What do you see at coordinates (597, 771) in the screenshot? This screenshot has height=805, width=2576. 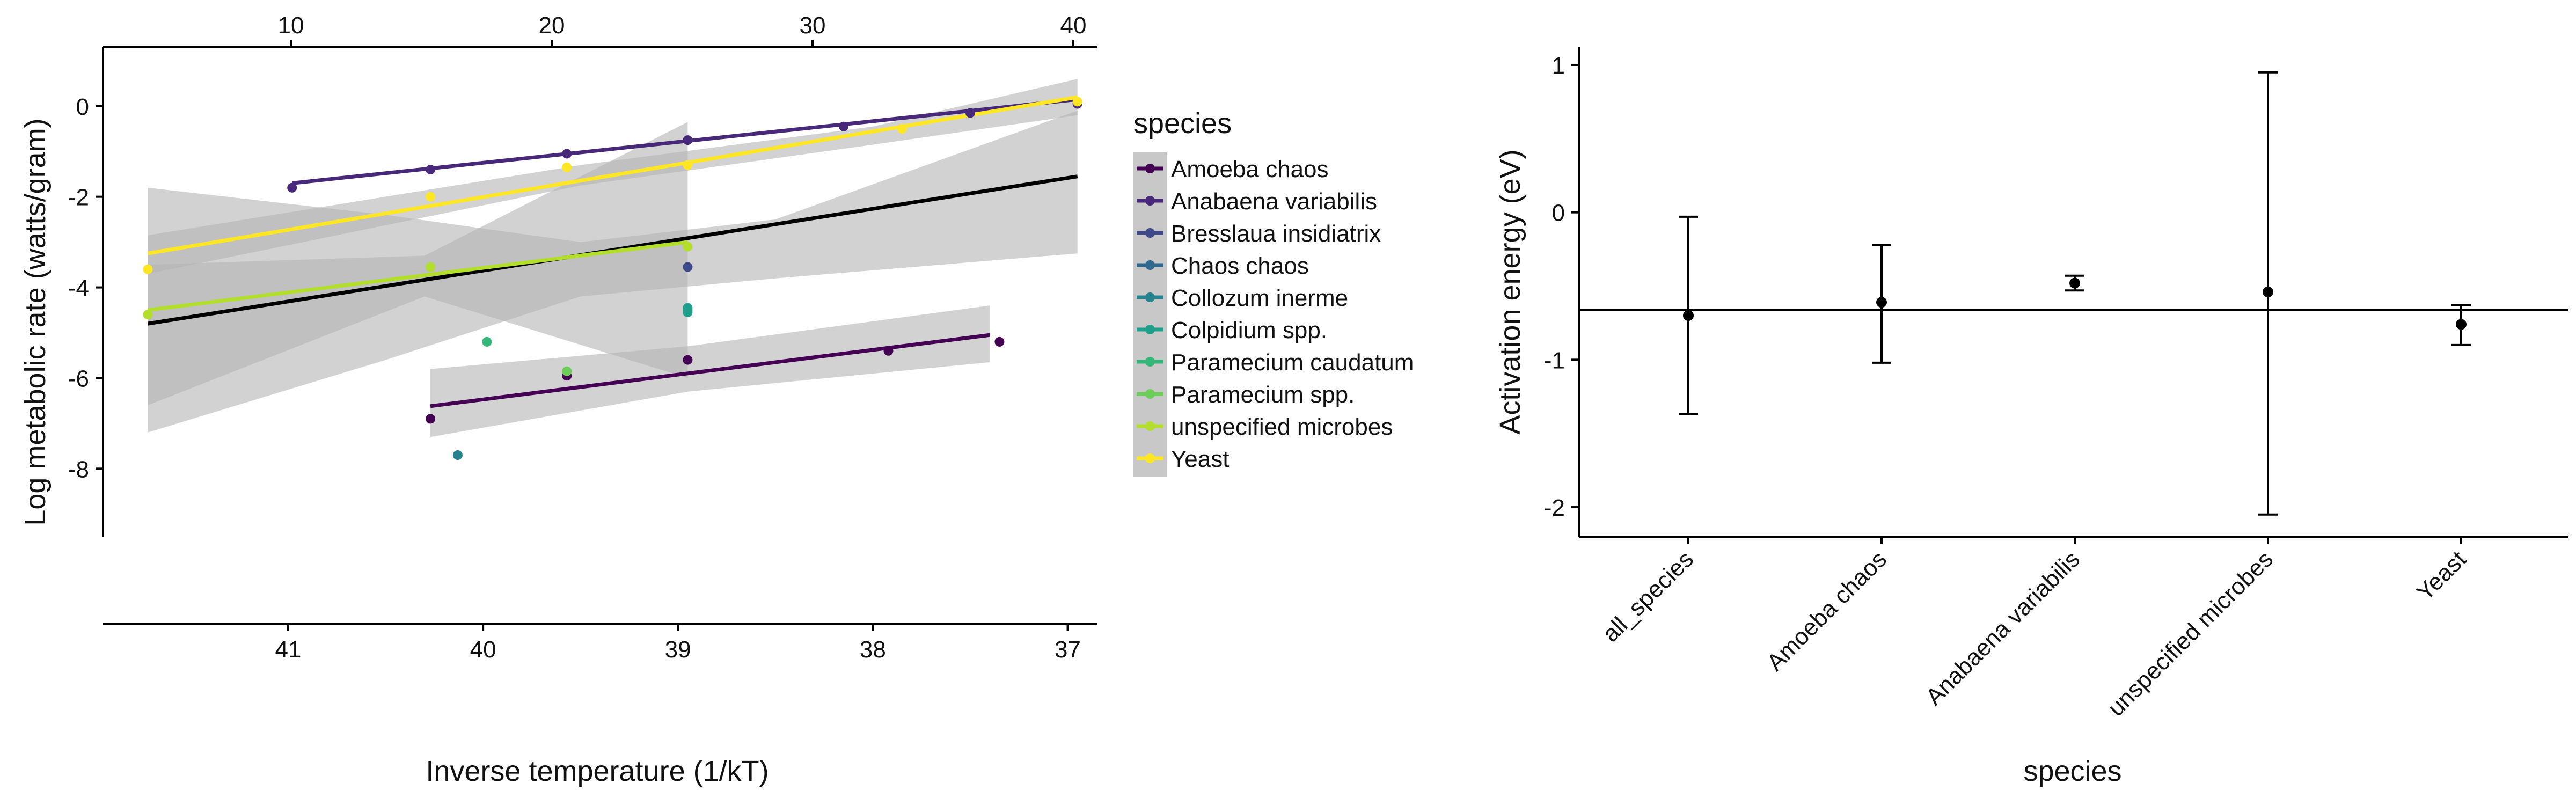 I see `x-axis-label: Inverse temperature (1/kT)` at bounding box center [597, 771].